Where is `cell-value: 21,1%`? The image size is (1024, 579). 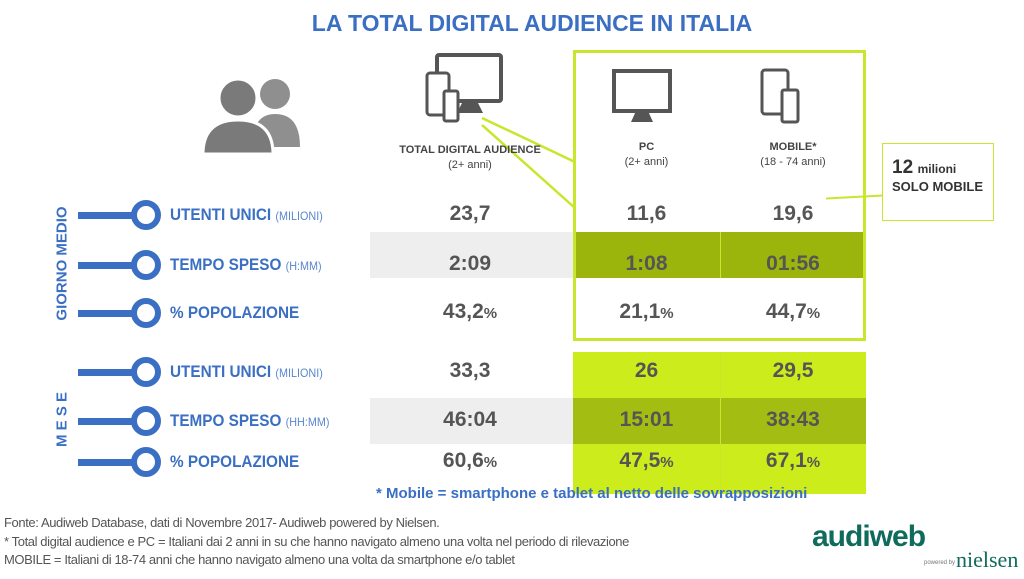 cell-value: 21,1% is located at coordinates (646, 311).